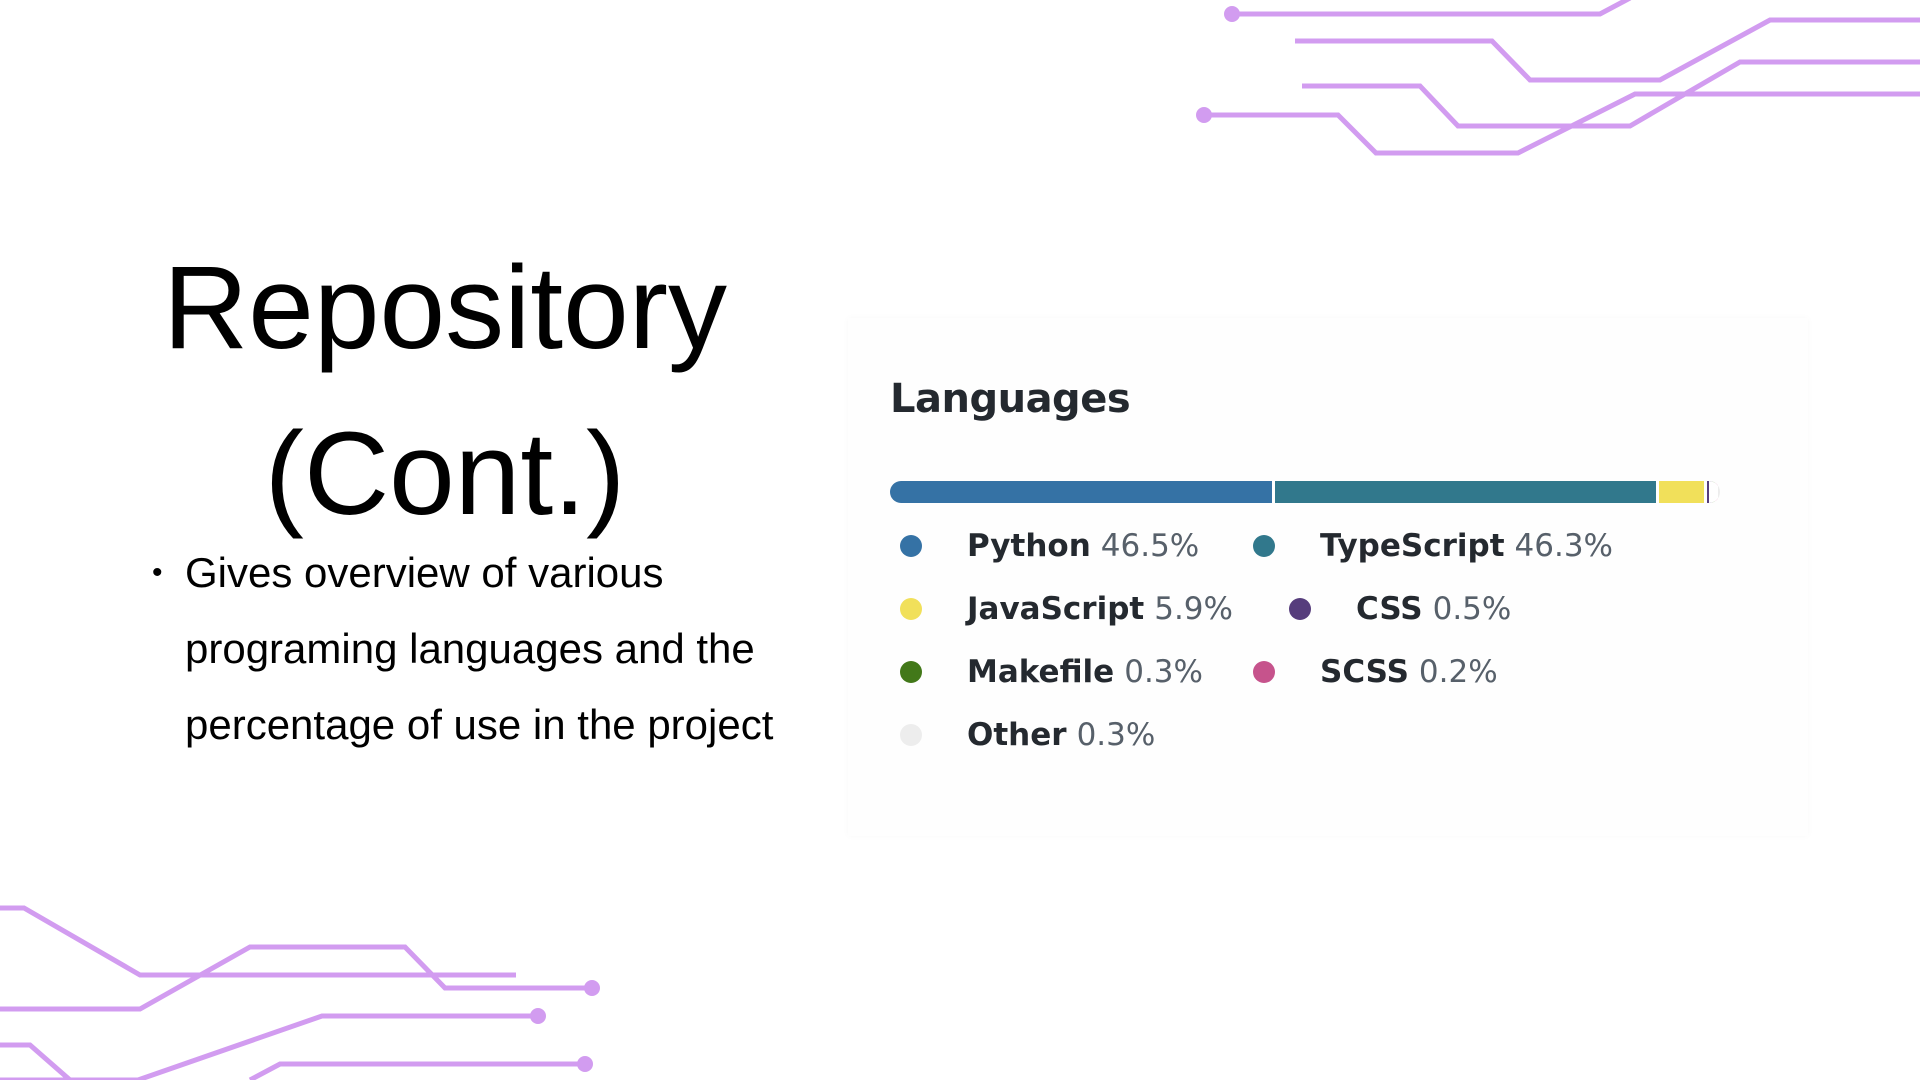 This screenshot has height=1080, width=1920. I want to click on legend-name: CSS, so click(1389, 609).